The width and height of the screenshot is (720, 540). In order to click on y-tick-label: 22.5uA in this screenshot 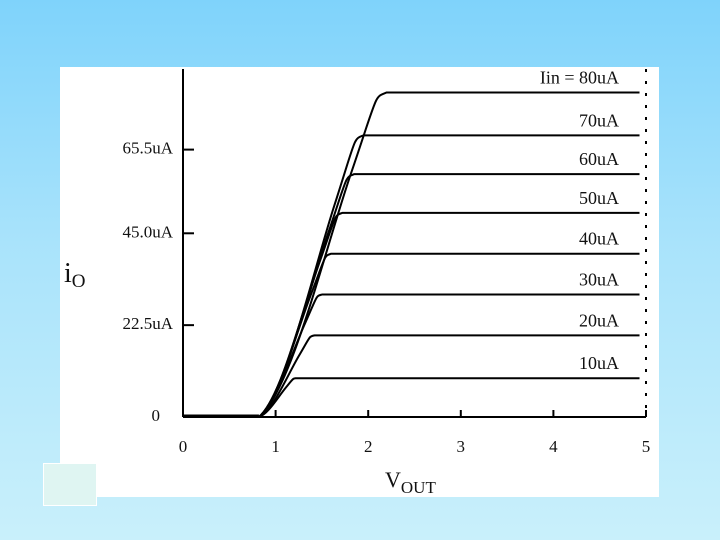, I will do `click(147, 323)`.